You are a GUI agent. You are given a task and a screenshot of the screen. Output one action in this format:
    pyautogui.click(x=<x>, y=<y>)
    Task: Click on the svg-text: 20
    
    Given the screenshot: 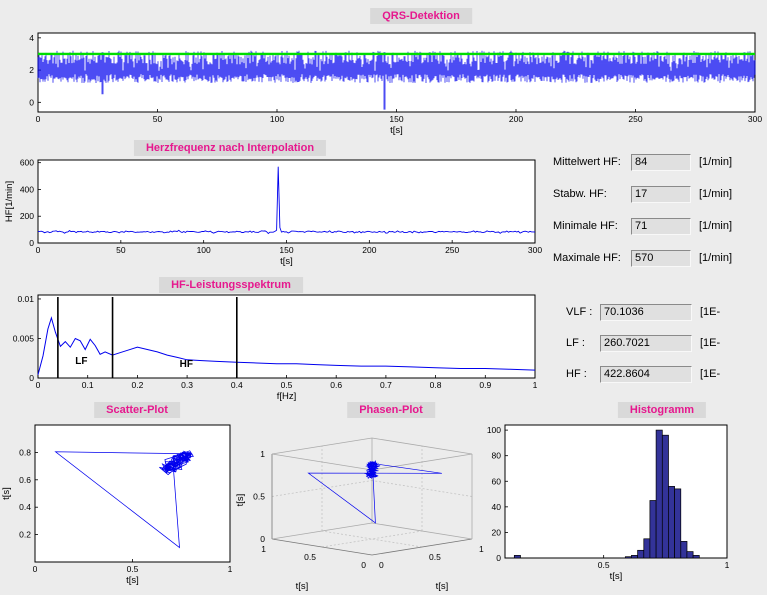 What is the action you would take?
    pyautogui.click(x=497, y=532)
    